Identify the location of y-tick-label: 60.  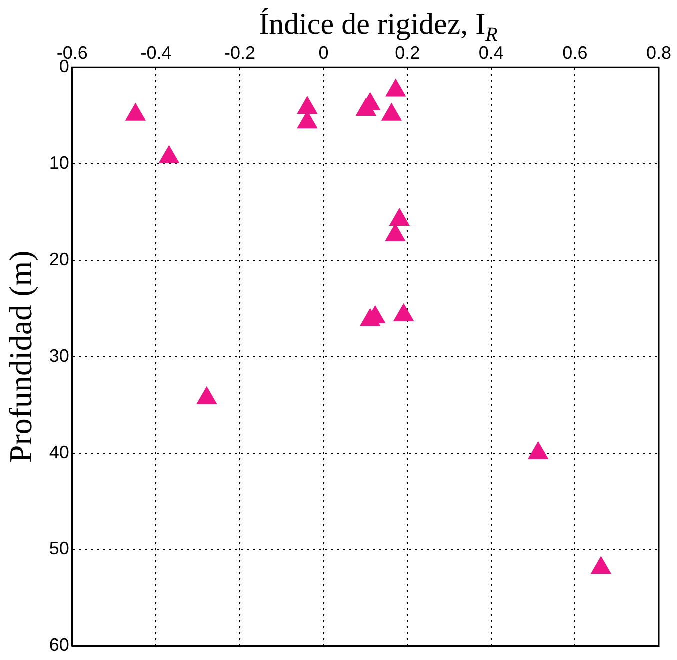
(59, 645).